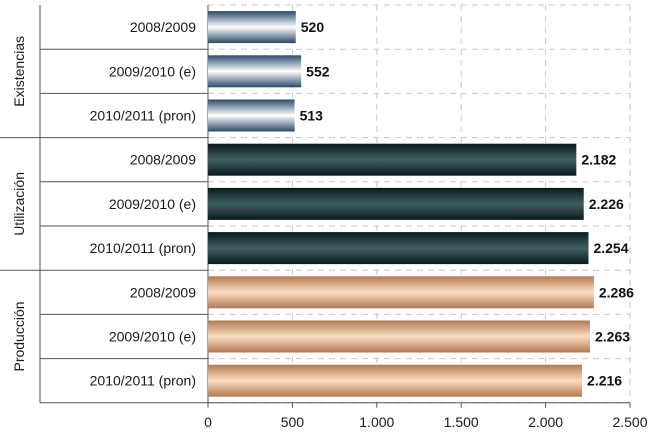 Image resolution: width=661 pixels, height=437 pixels. Describe the element at coordinates (208, 422) in the screenshot. I see `x-tick-label: 0` at that location.